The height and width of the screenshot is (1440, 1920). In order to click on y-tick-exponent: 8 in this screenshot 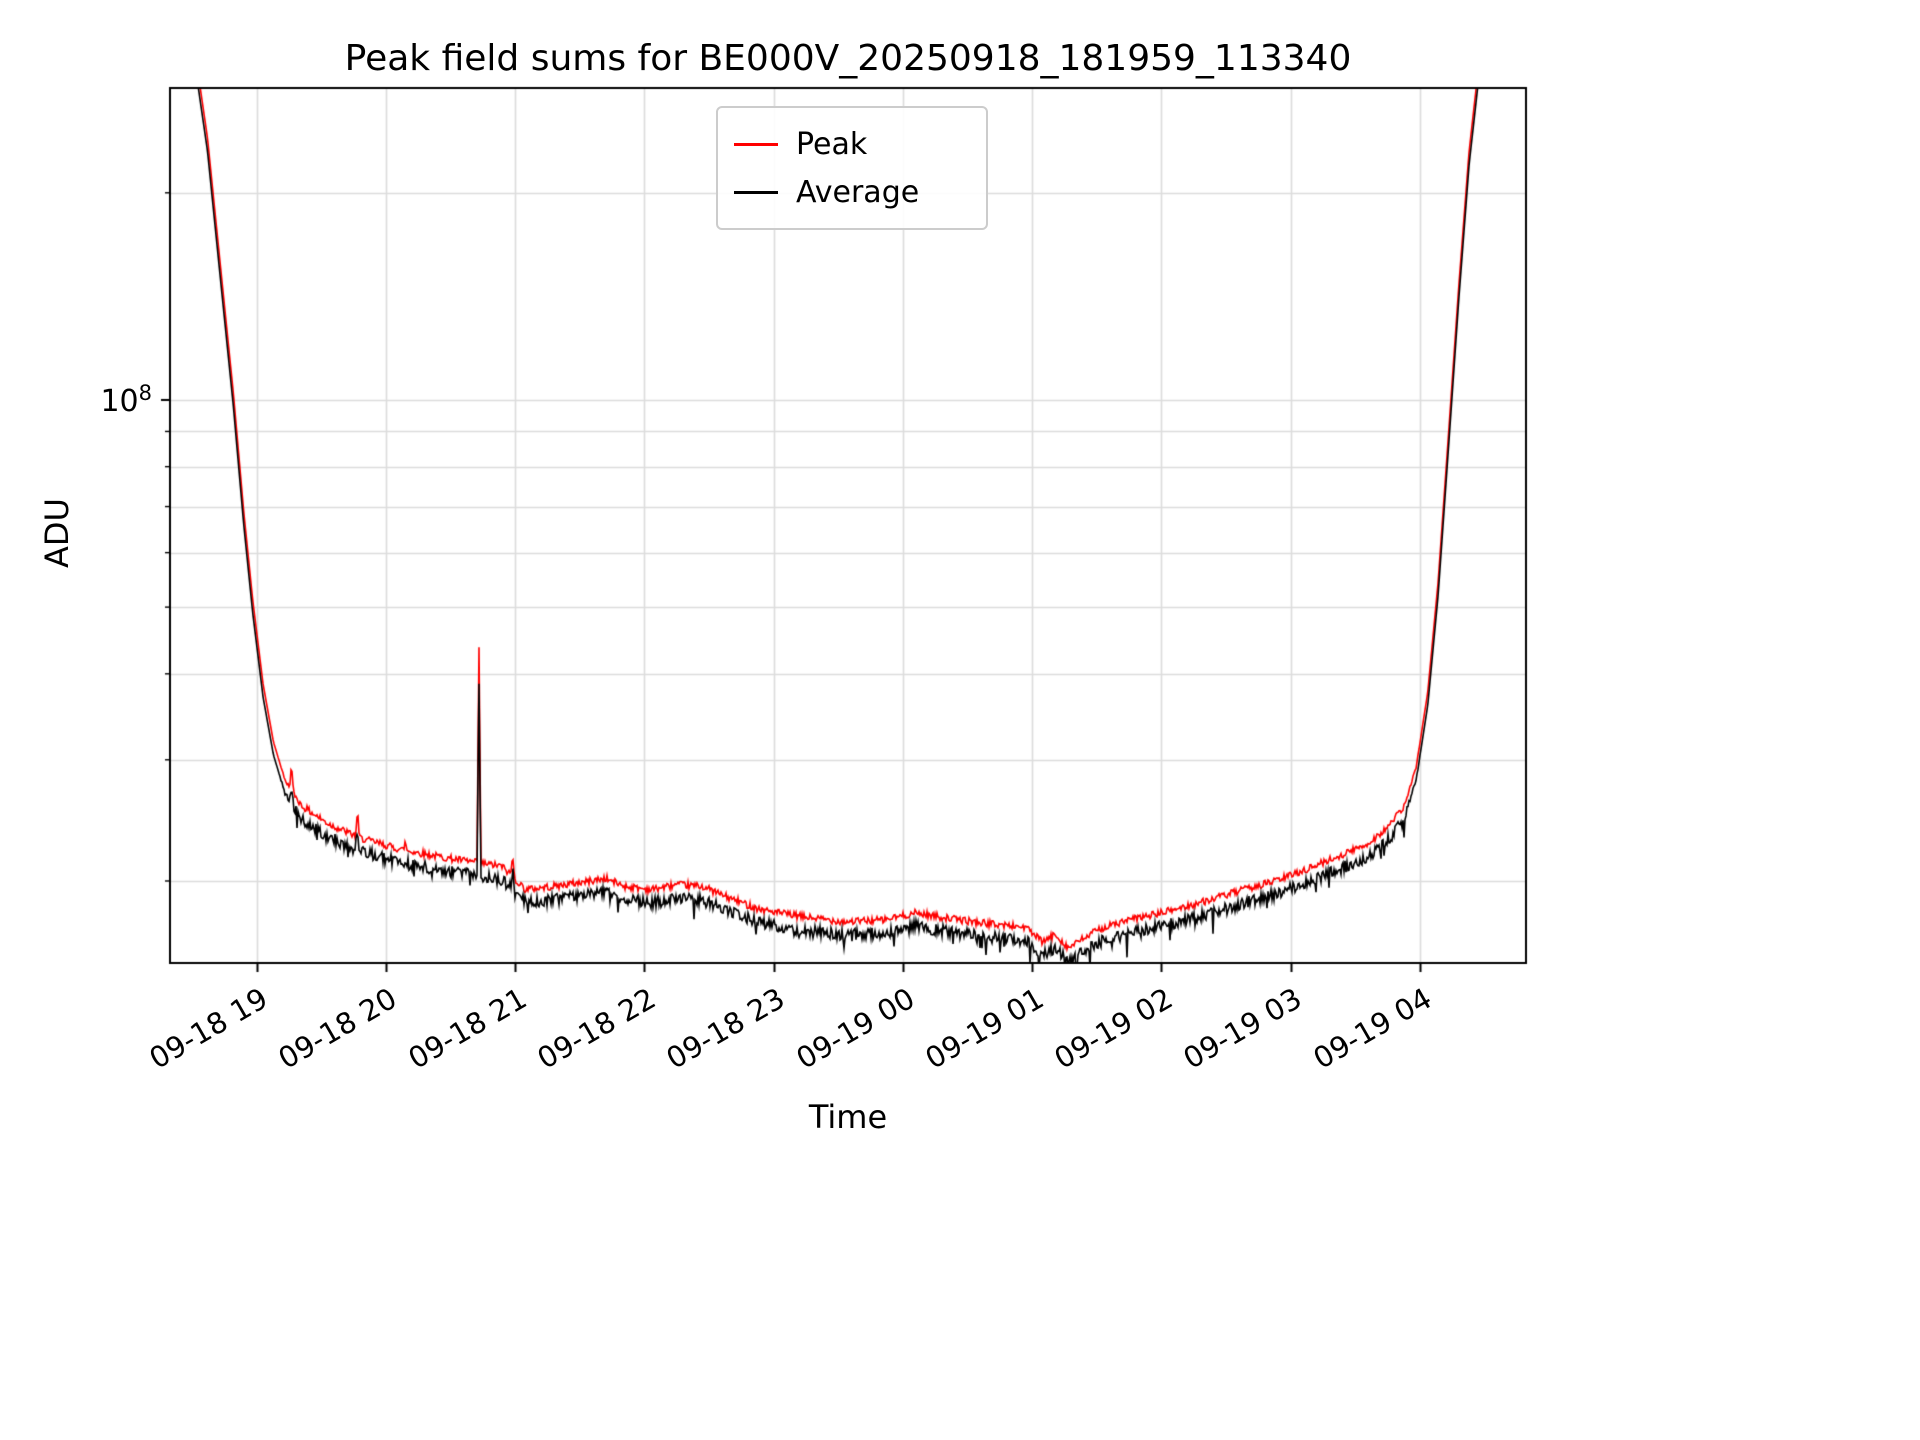, I will do `click(145, 393)`.